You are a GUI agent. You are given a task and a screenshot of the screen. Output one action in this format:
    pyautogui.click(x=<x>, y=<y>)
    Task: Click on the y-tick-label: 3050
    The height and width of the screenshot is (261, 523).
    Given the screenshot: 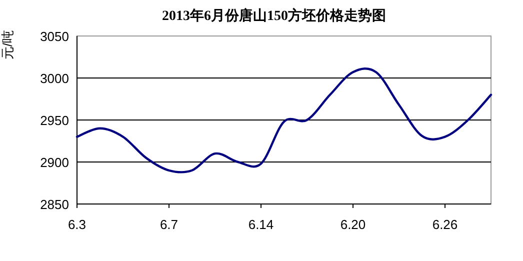 What is the action you would take?
    pyautogui.click(x=54, y=36)
    